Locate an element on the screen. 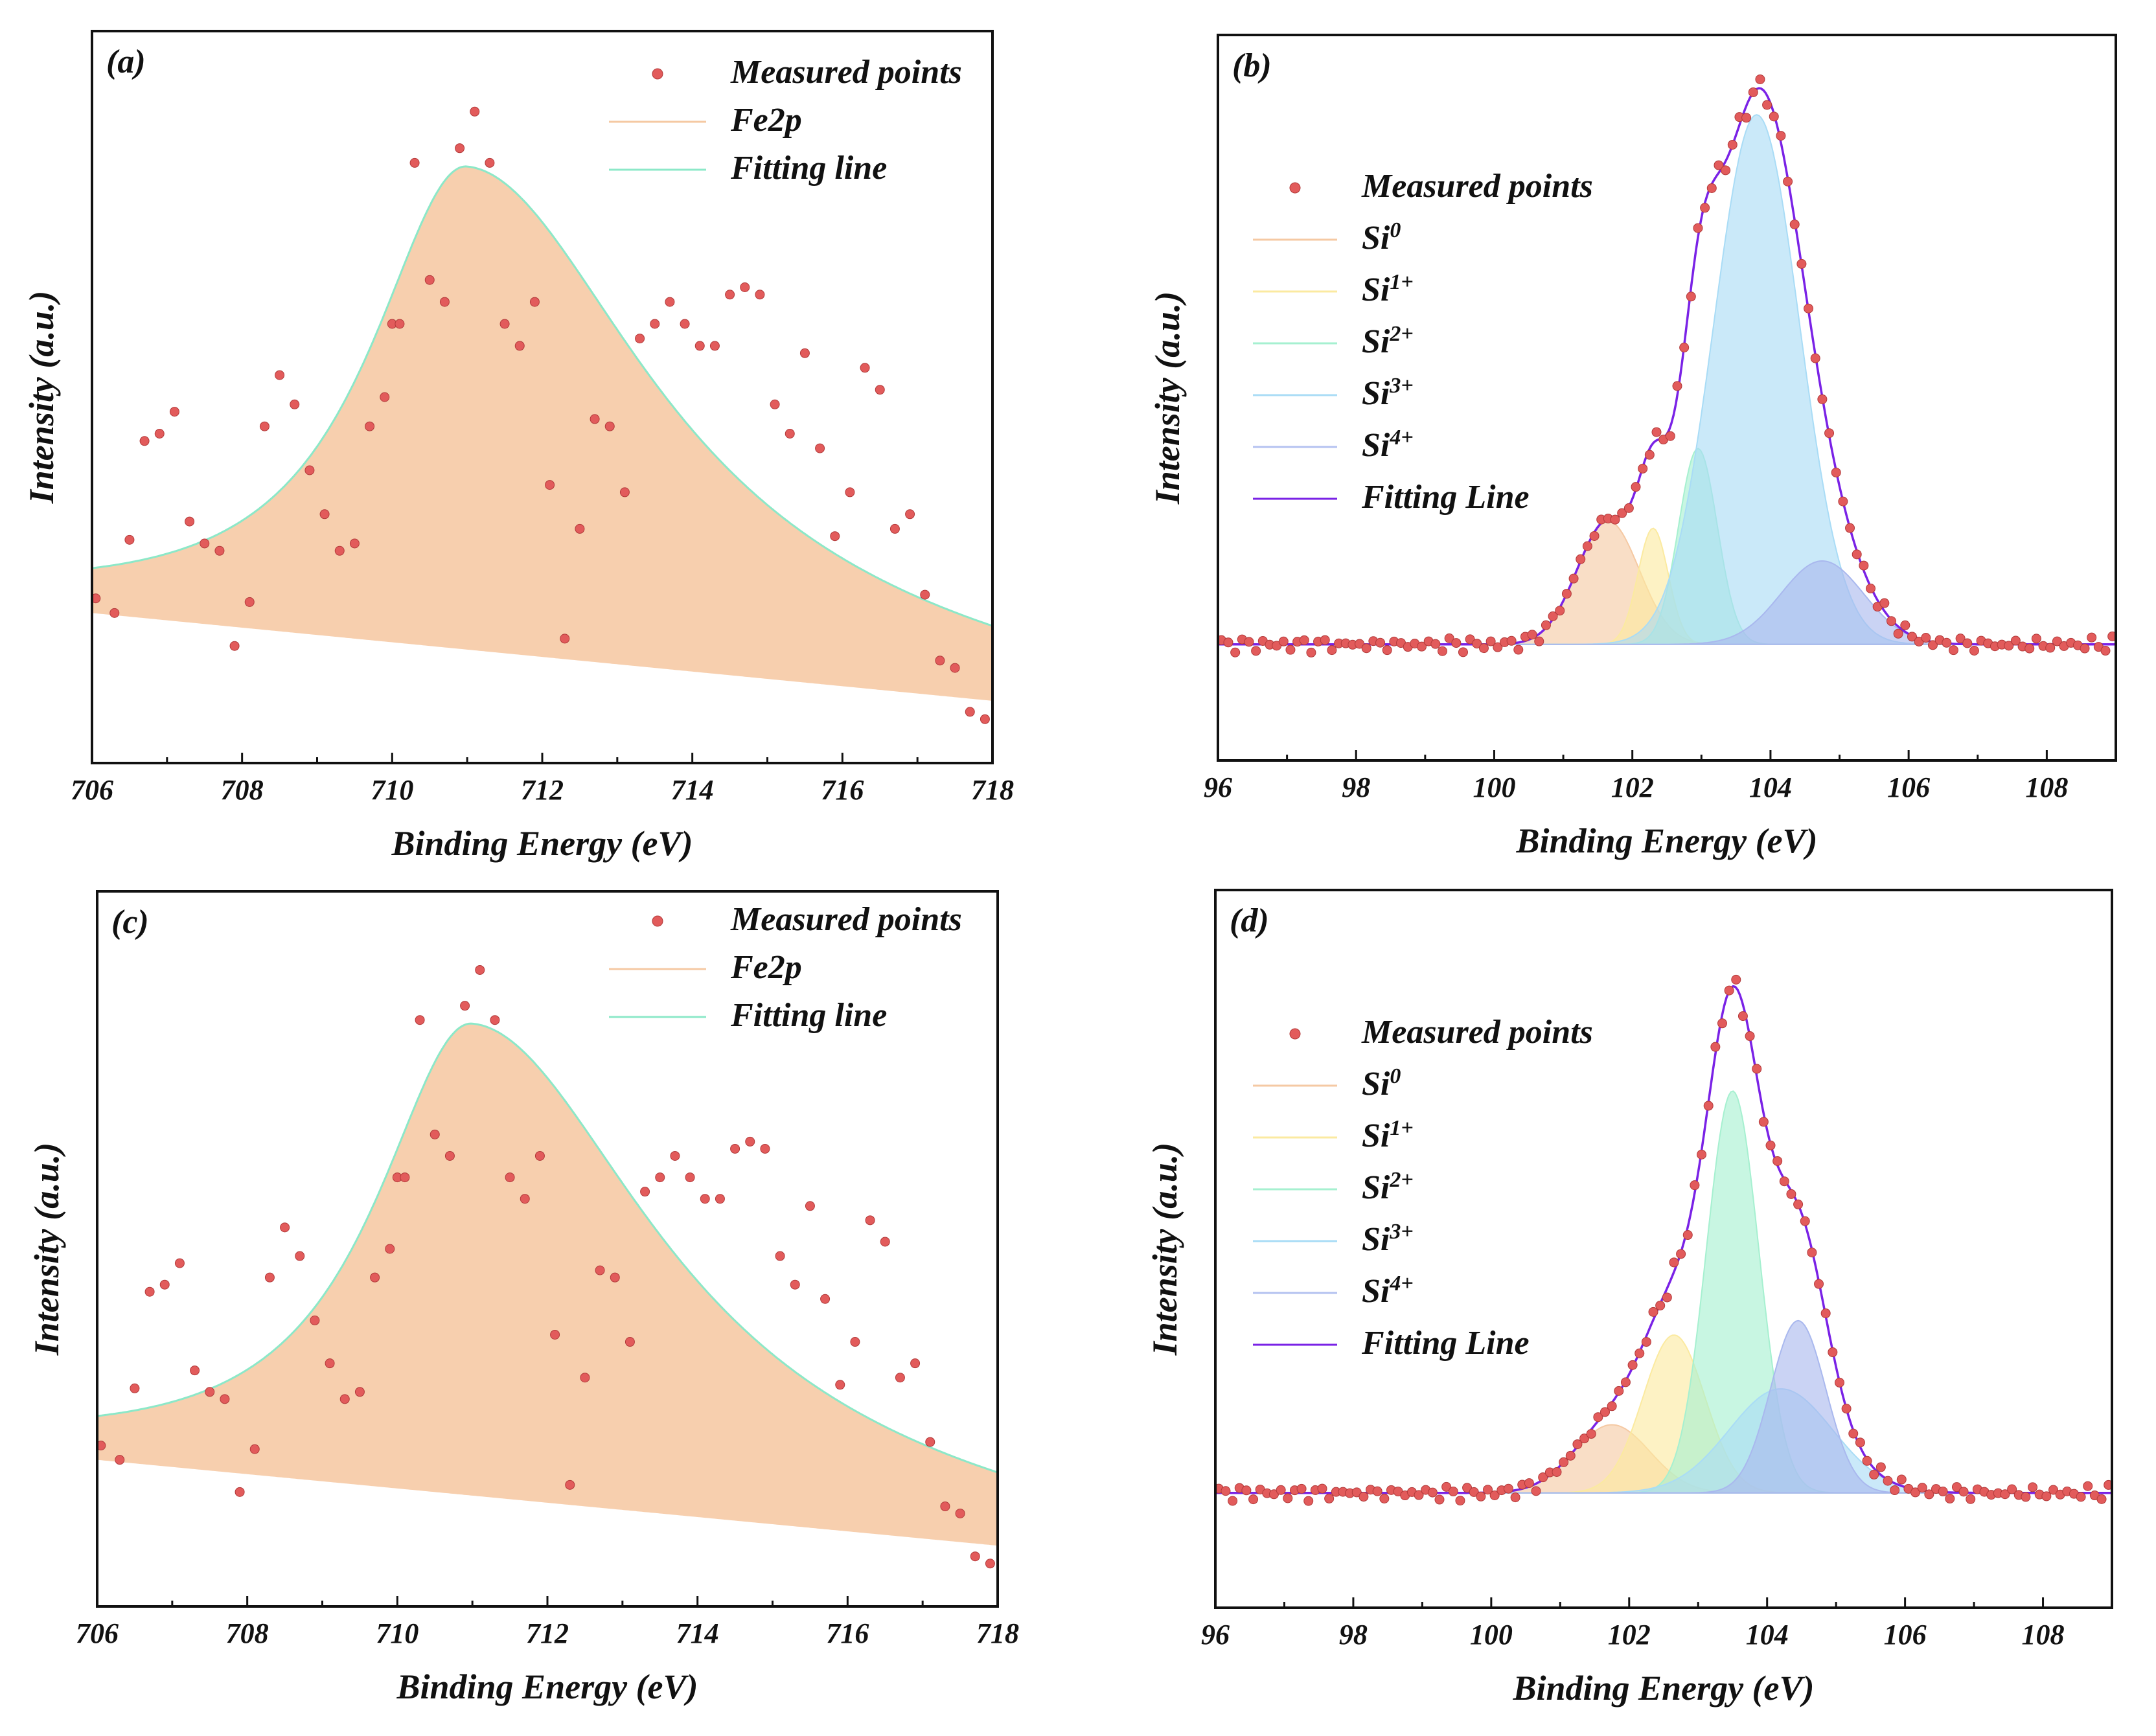  panel-label: (a) is located at coordinates (126, 62).